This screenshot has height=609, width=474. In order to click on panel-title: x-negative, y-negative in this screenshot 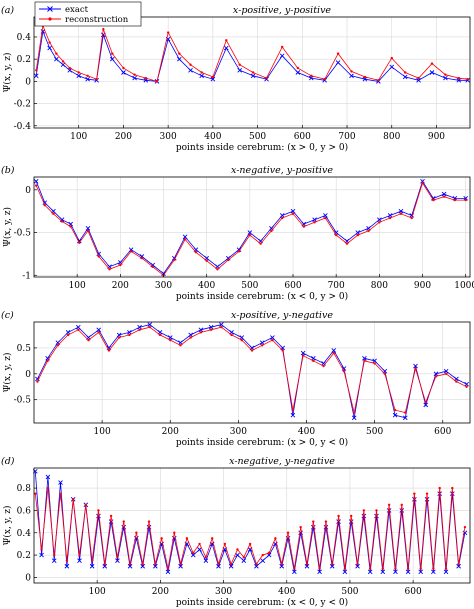, I will do `click(282, 461)`.